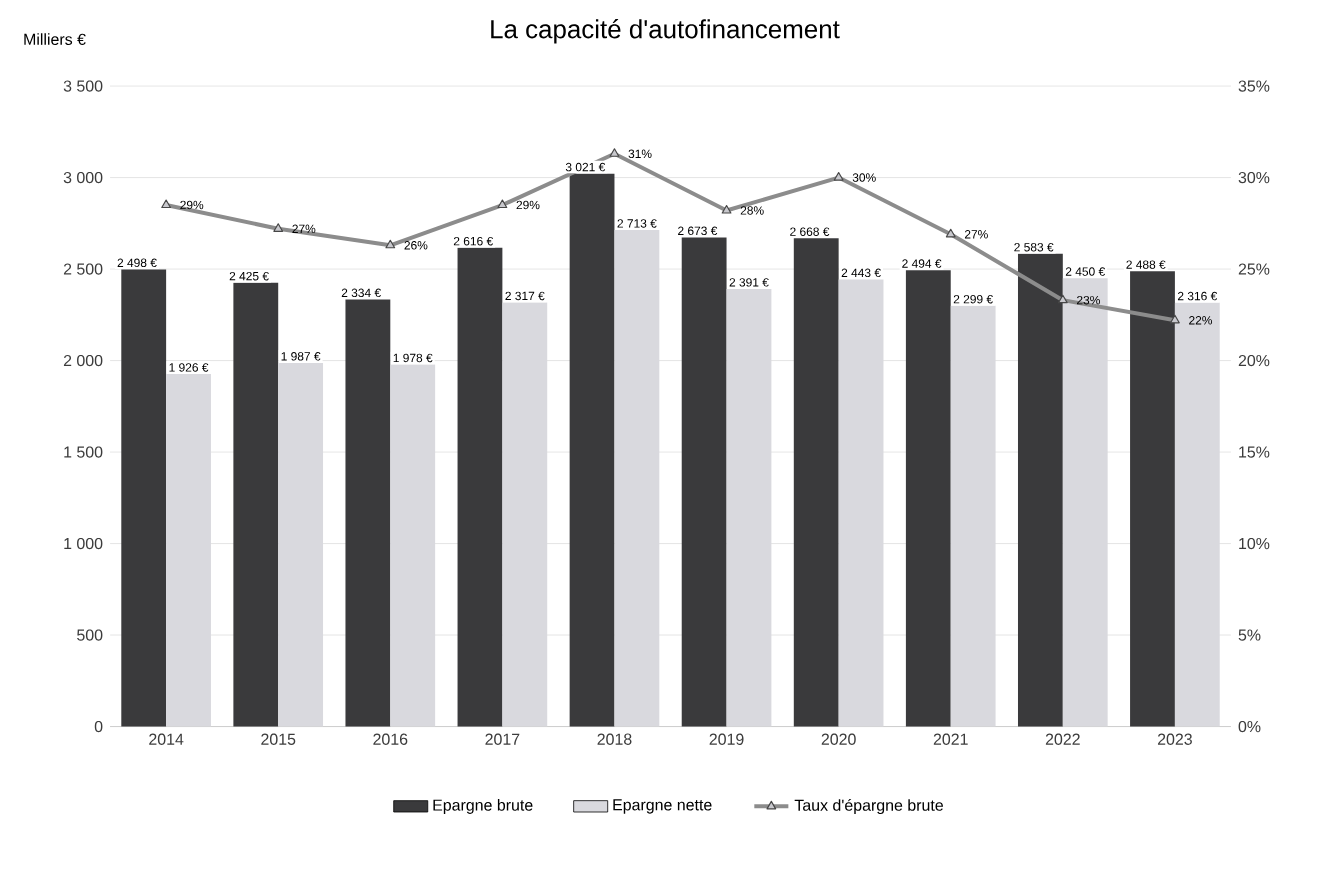 The width and height of the screenshot is (1331, 877). I want to click on x-tick-label: 2015, so click(278, 739).